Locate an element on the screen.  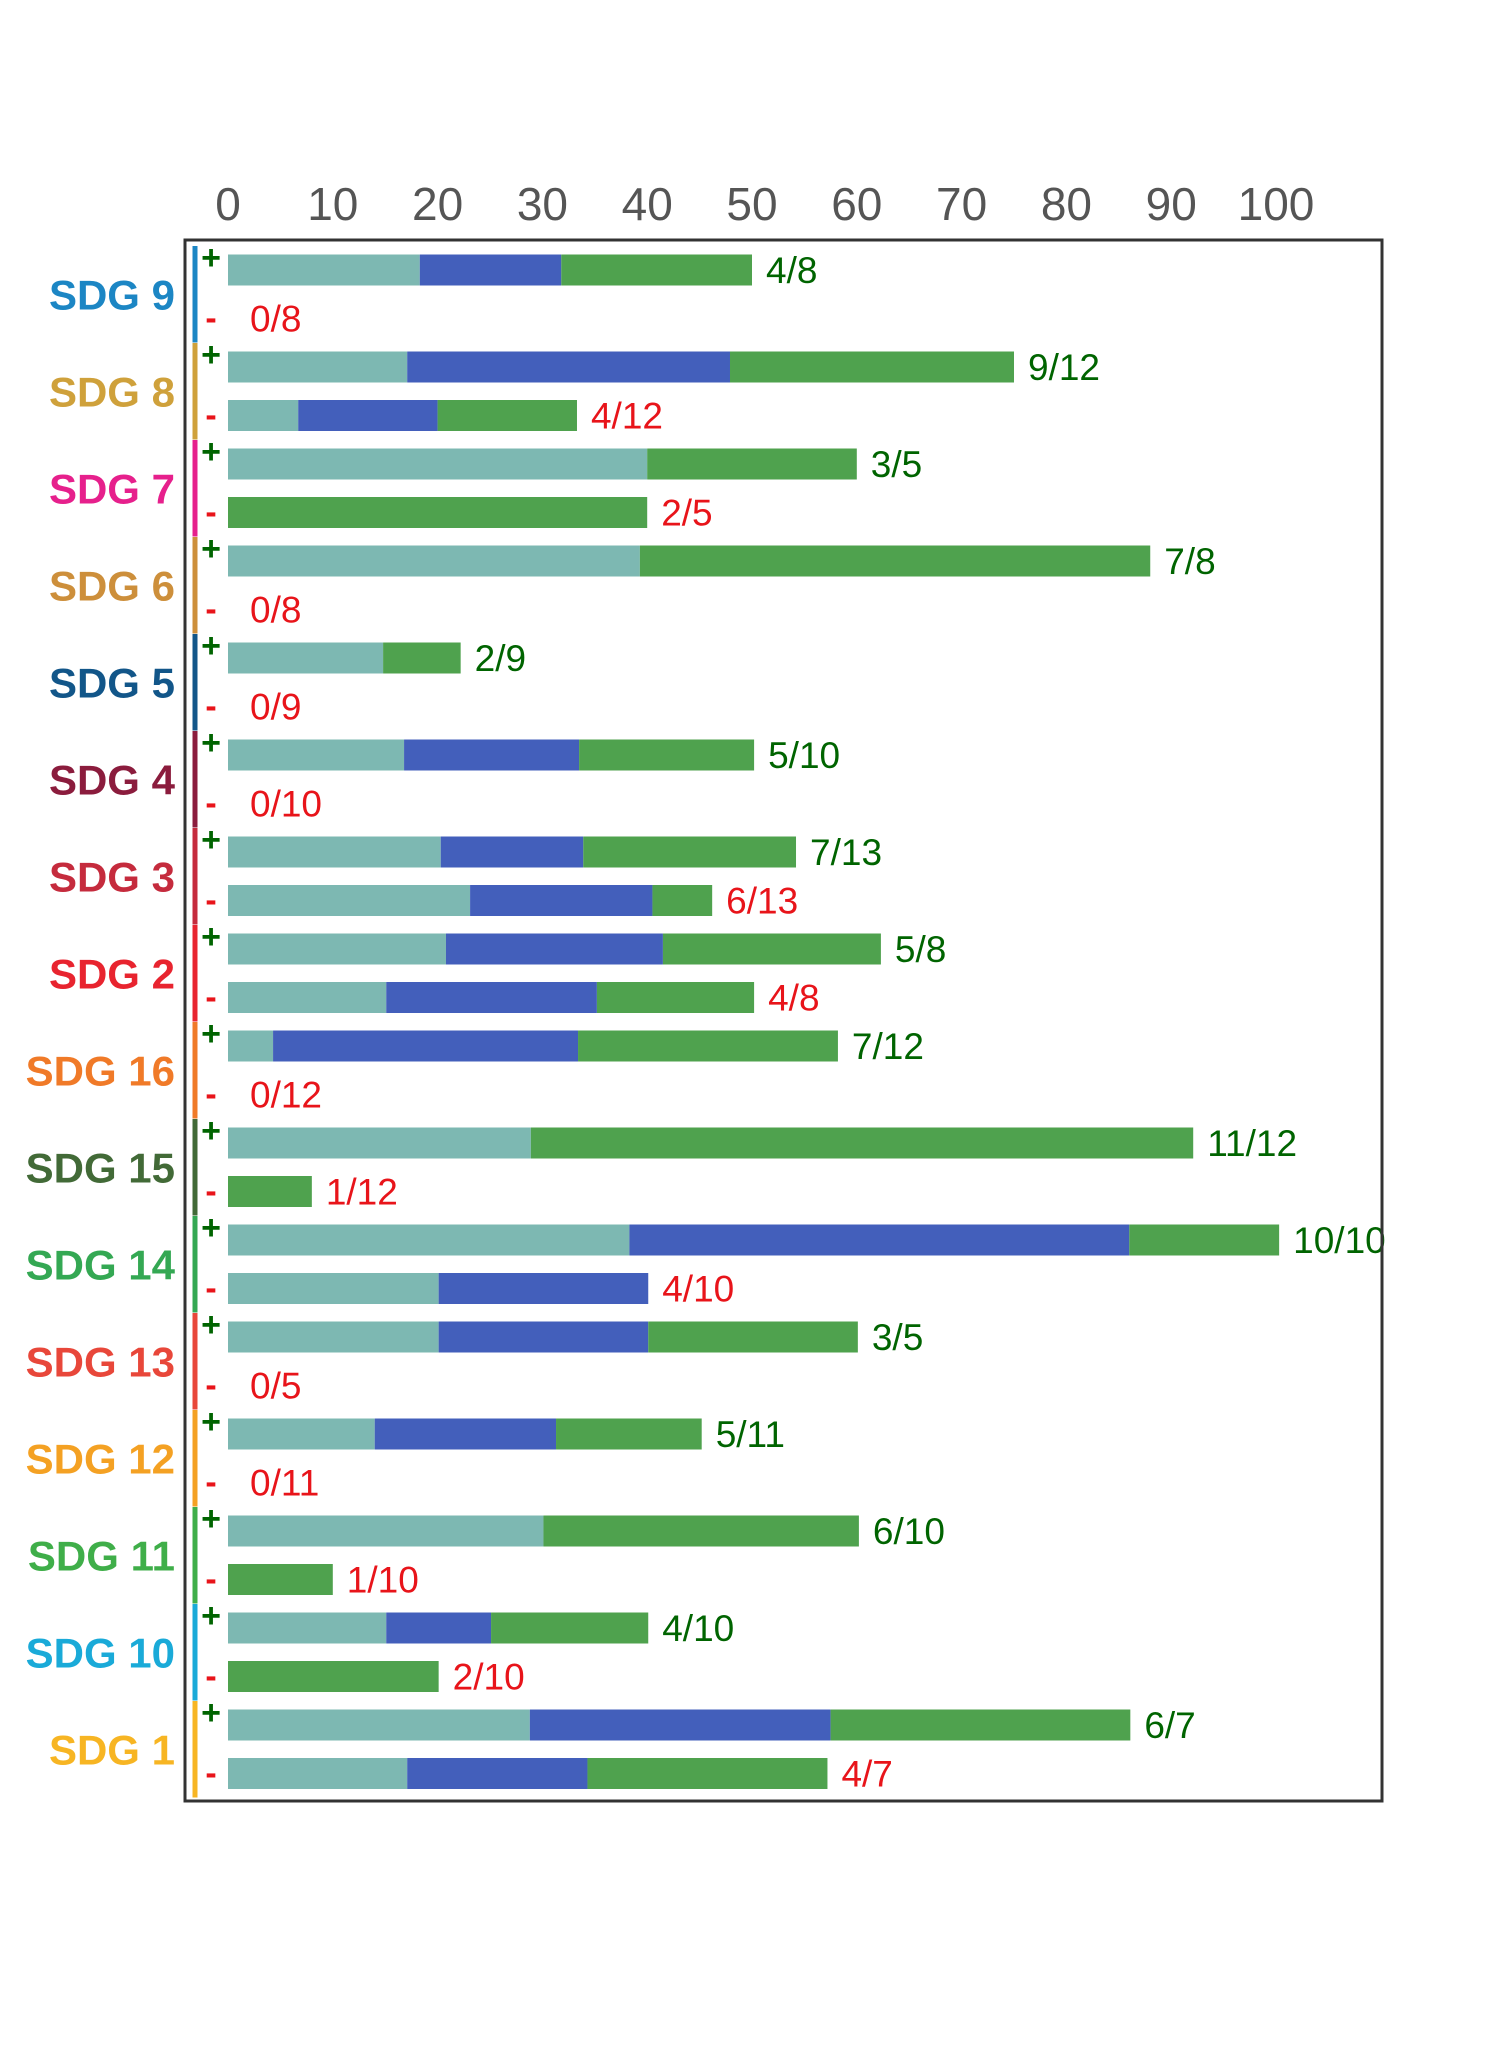
sdg-label: SDG 11 is located at coordinates (101, 1555).